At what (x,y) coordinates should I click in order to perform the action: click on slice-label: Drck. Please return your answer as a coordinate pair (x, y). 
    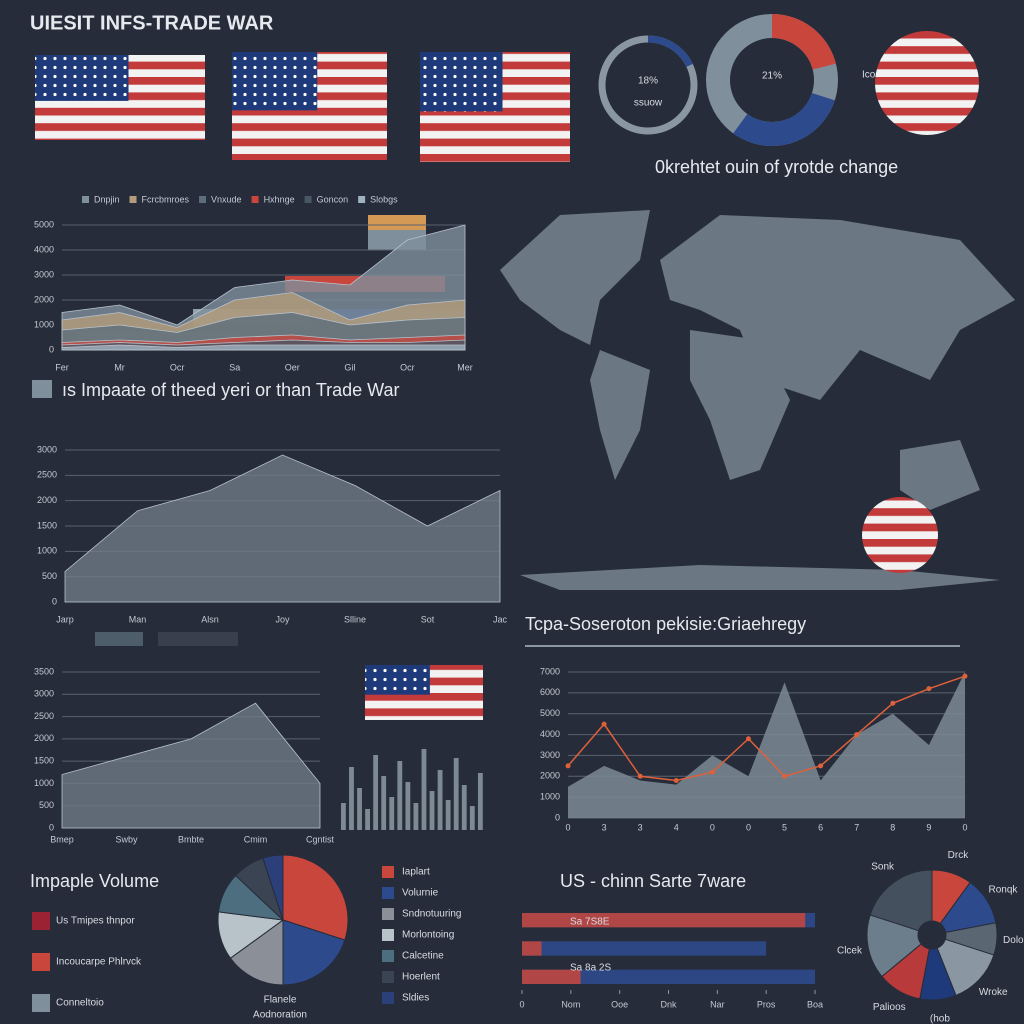
    Looking at the image, I should click on (959, 855).